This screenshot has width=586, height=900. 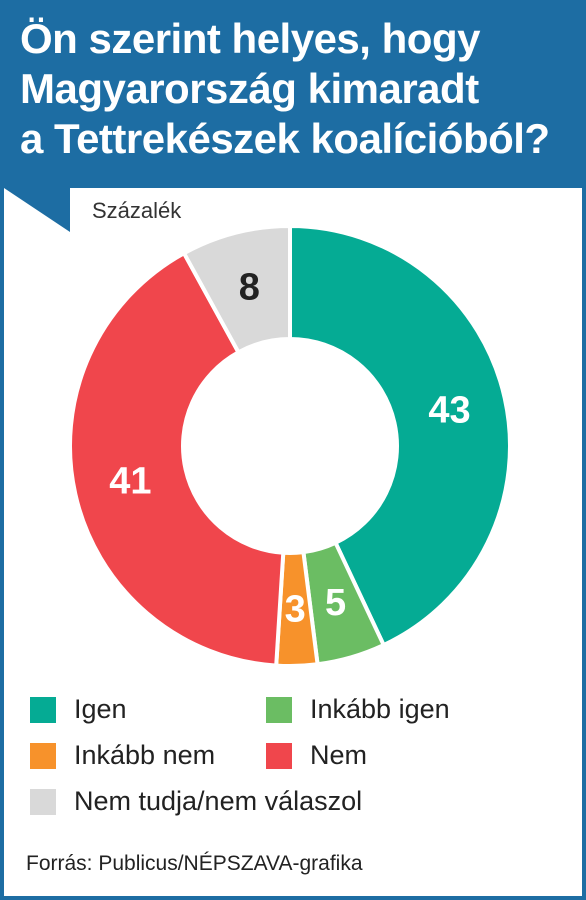 I want to click on title-line-2: Magyarország kimaradt, so click(x=249, y=88).